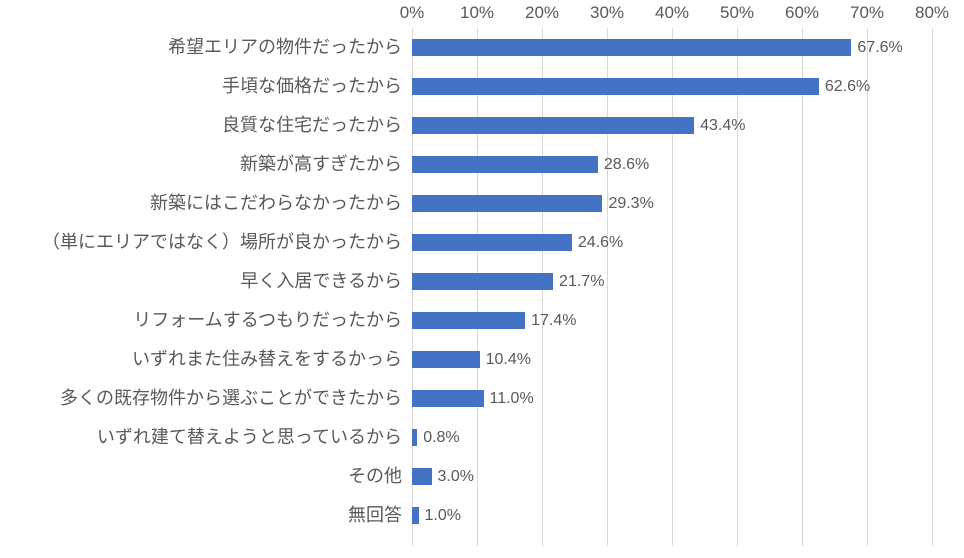  Describe the element at coordinates (321, 164) in the screenshot. I see `category-label: 新築が高すぎたから` at that location.